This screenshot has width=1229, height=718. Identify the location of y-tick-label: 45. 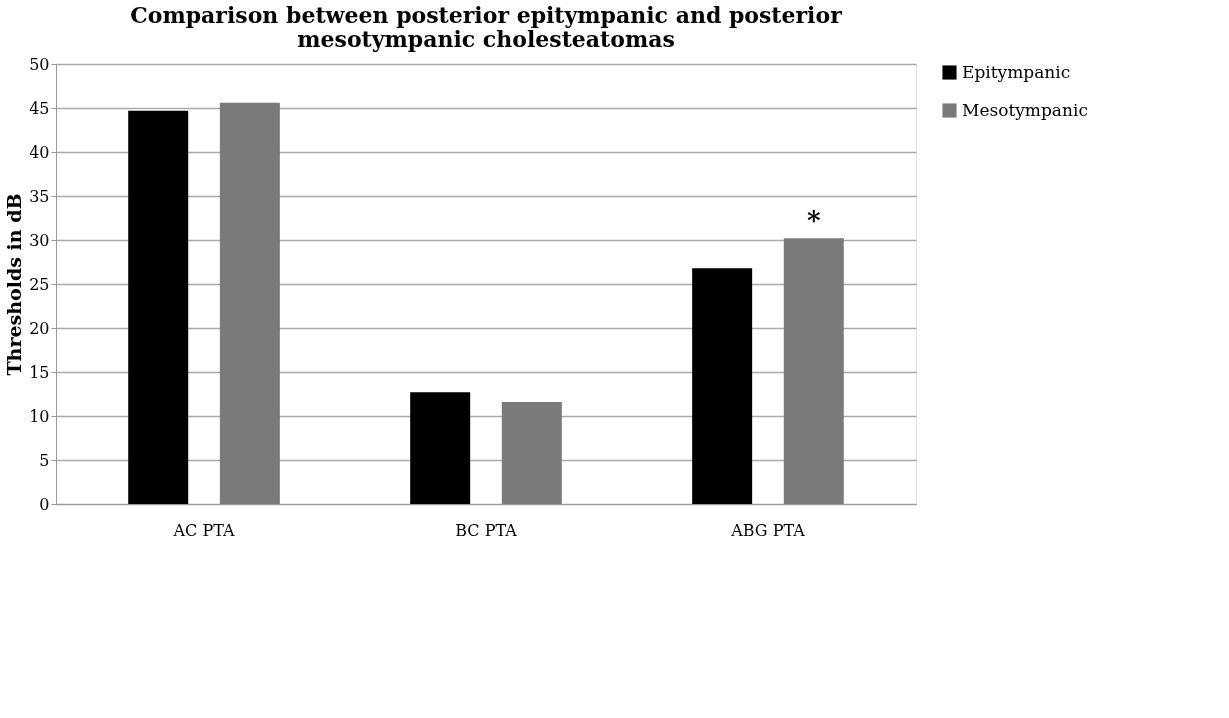
(39, 108).